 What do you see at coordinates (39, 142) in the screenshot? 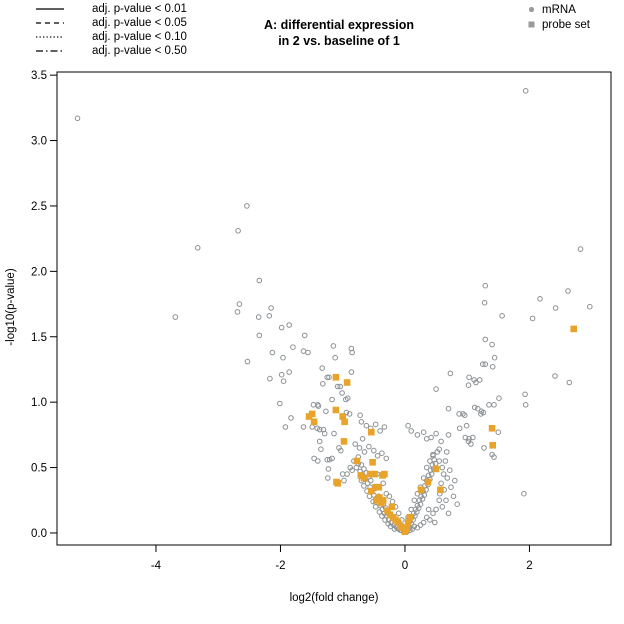
I see `y-tick-label: 3.0` at bounding box center [39, 142].